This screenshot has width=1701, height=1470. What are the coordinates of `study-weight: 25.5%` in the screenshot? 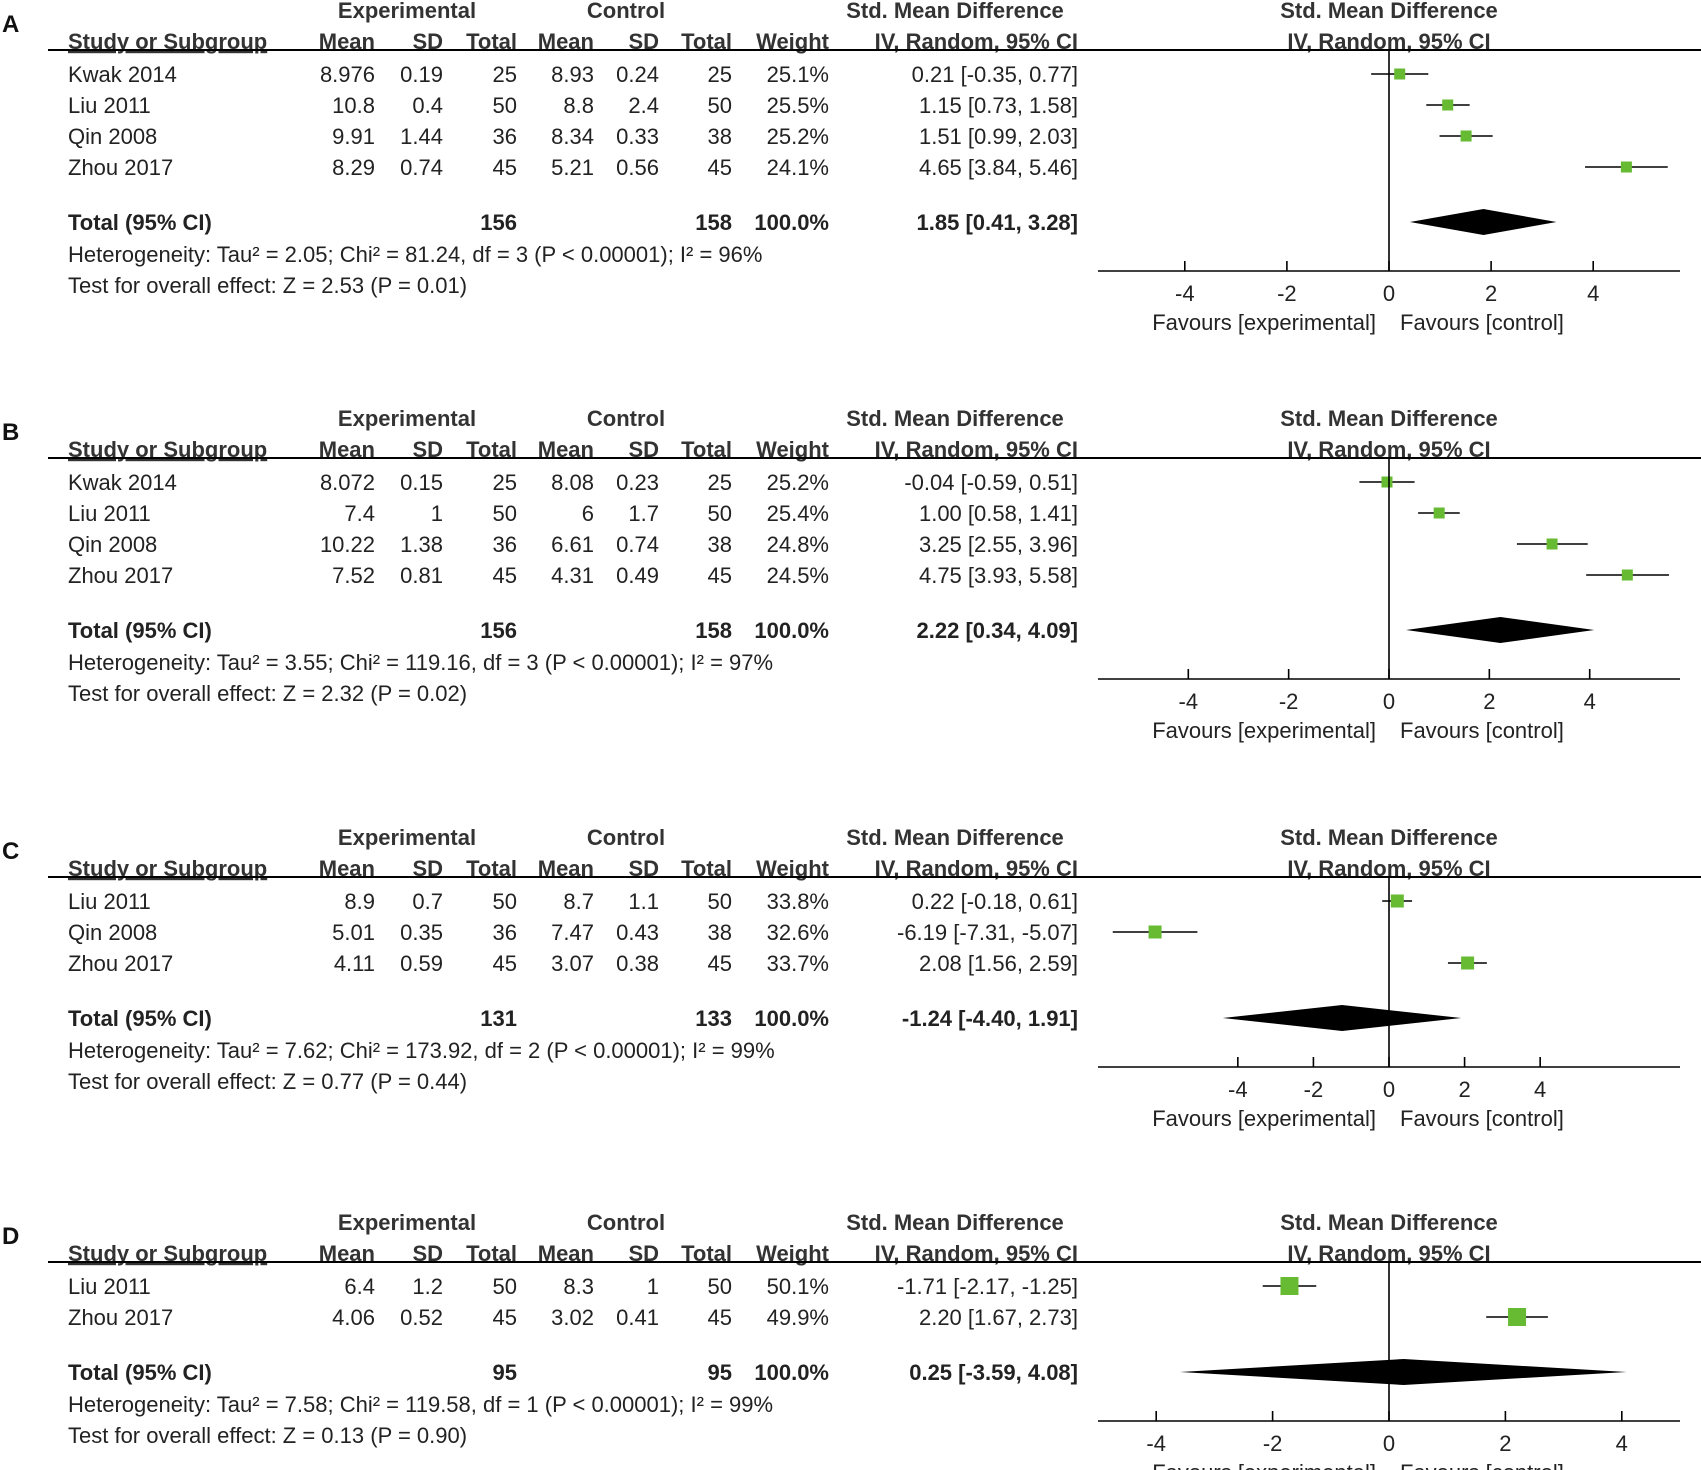 It's located at (798, 105).